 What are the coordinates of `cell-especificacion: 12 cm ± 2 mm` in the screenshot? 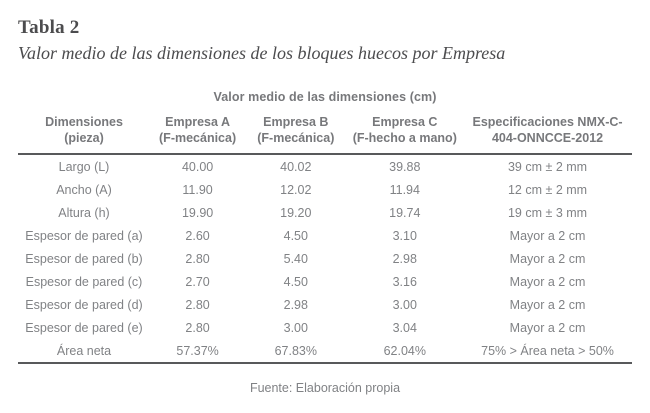 It's located at (547, 189).